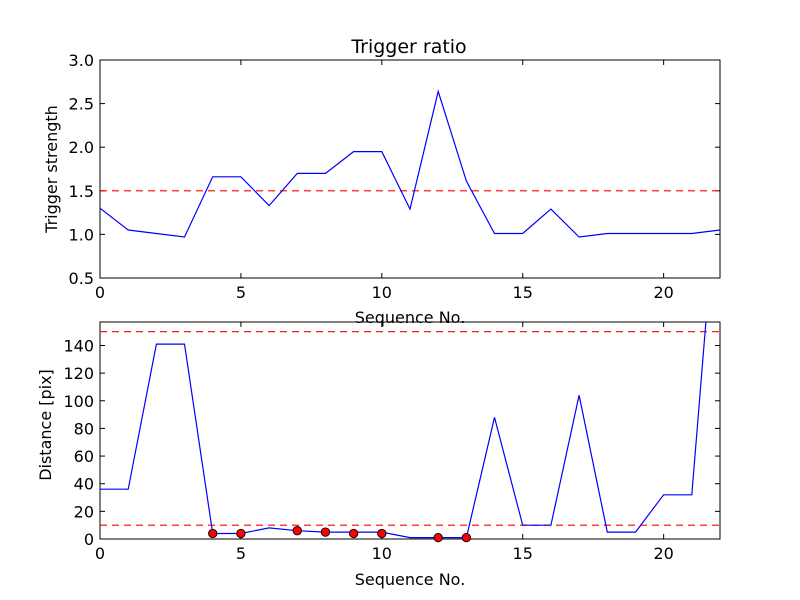 The image size is (800, 600). Describe the element at coordinates (78, 373) in the screenshot. I see `y-tick-label: 120` at that location.